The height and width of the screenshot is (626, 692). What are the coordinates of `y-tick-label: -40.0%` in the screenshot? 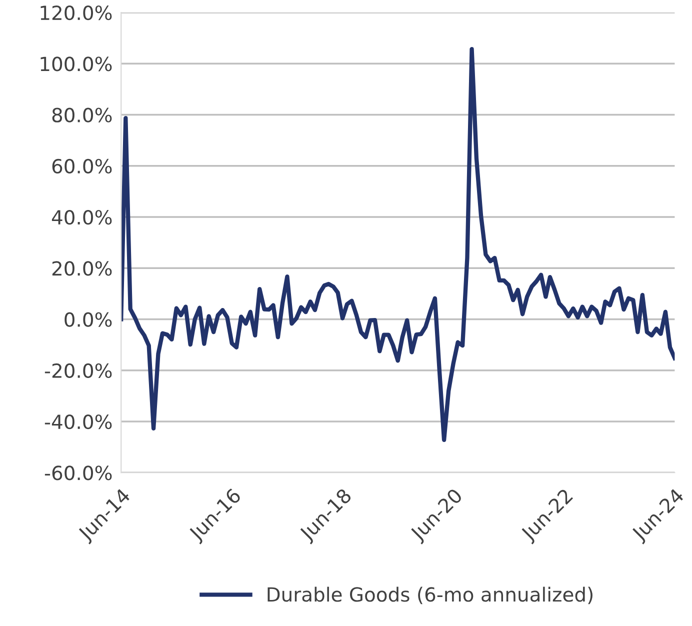 It's located at (78, 422).